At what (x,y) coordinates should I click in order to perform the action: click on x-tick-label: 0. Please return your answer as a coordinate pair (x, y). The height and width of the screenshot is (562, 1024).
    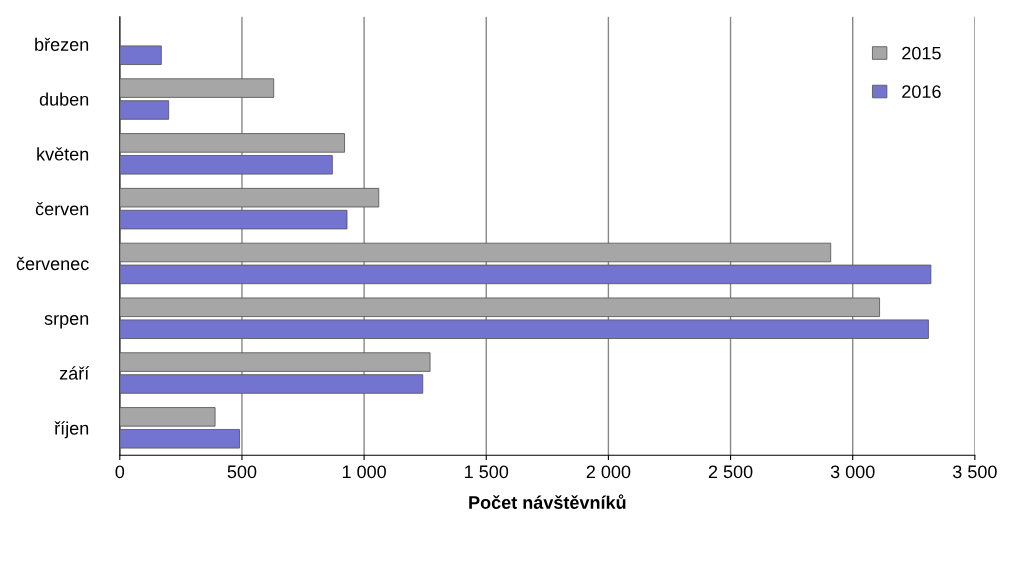
    Looking at the image, I should click on (120, 472).